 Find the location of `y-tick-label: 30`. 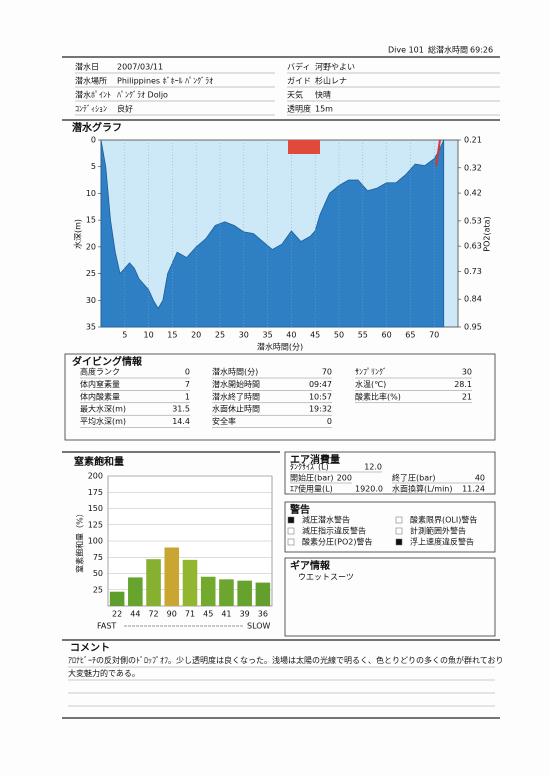

y-tick-label: 30 is located at coordinates (91, 300).